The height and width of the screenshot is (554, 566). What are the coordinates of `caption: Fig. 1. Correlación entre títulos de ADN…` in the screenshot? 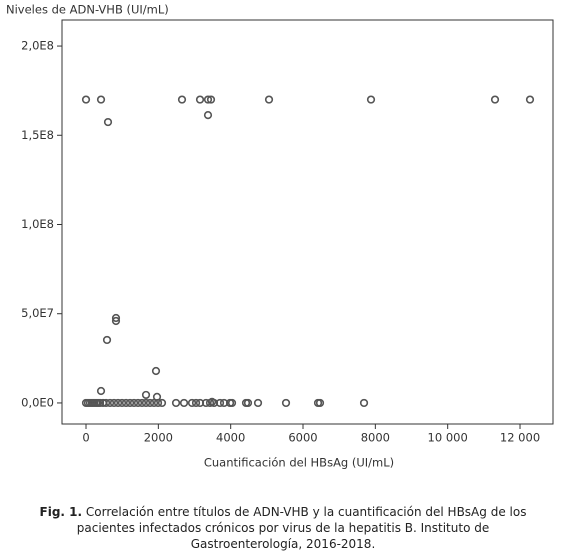 It's located at (283, 528).